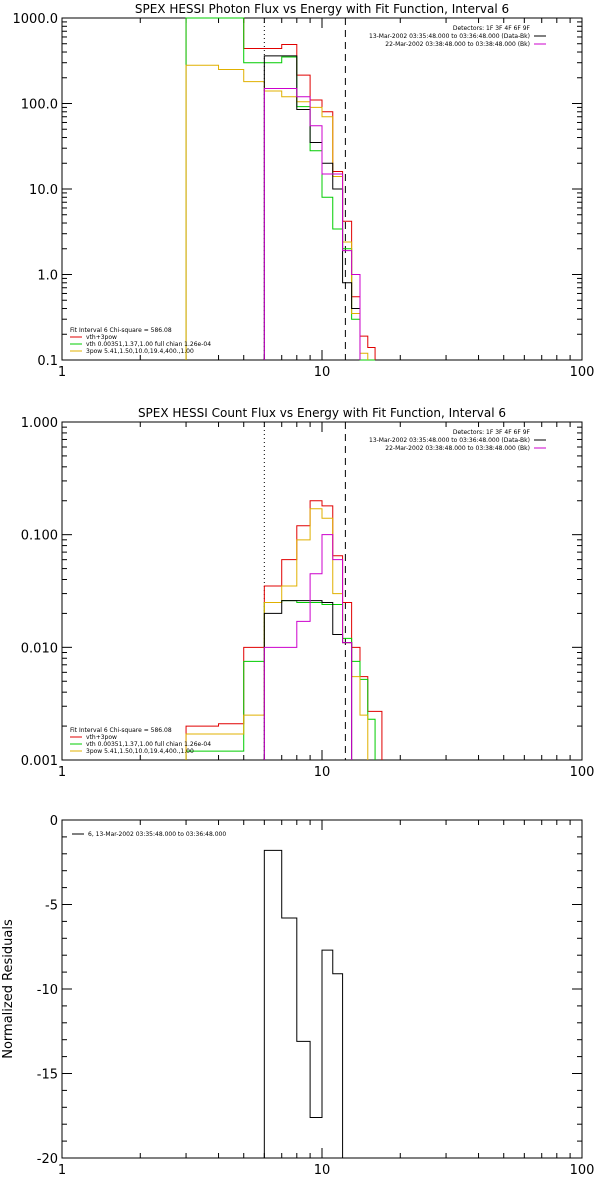 This screenshot has height=1200, width=600. What do you see at coordinates (47, 990) in the screenshot?
I see `y-tick-label: -10` at bounding box center [47, 990].